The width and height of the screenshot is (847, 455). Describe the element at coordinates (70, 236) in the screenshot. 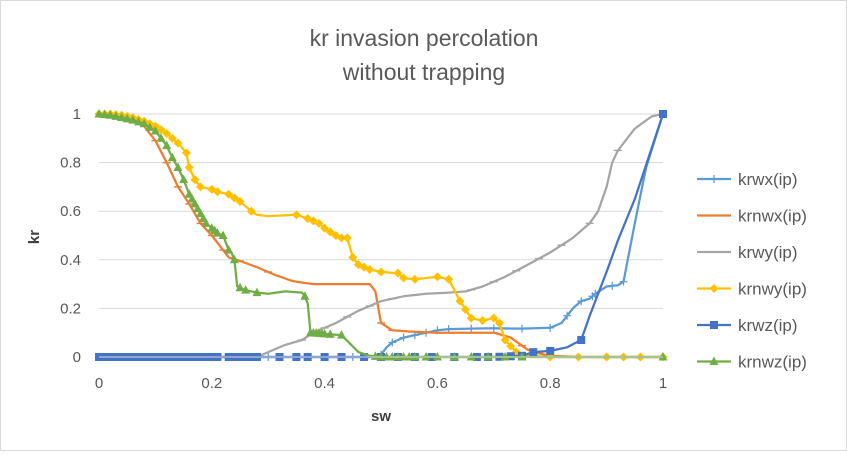

I see `y-axis-ticks: 0 0.2 0.4 0.6 0.8 1` at that location.